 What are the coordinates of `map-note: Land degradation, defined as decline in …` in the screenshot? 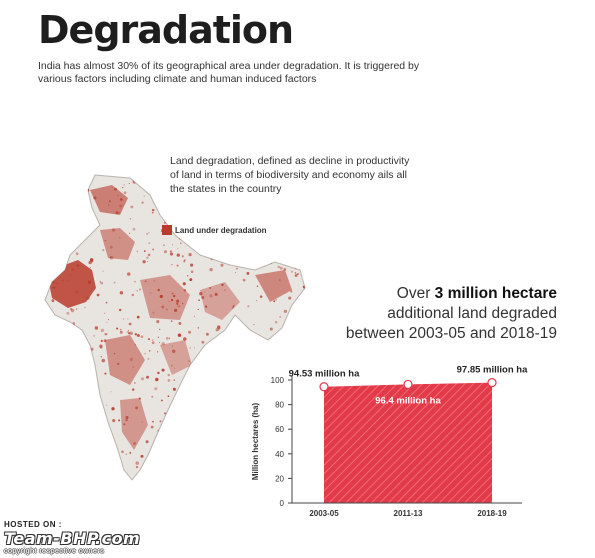 It's located at (290, 175).